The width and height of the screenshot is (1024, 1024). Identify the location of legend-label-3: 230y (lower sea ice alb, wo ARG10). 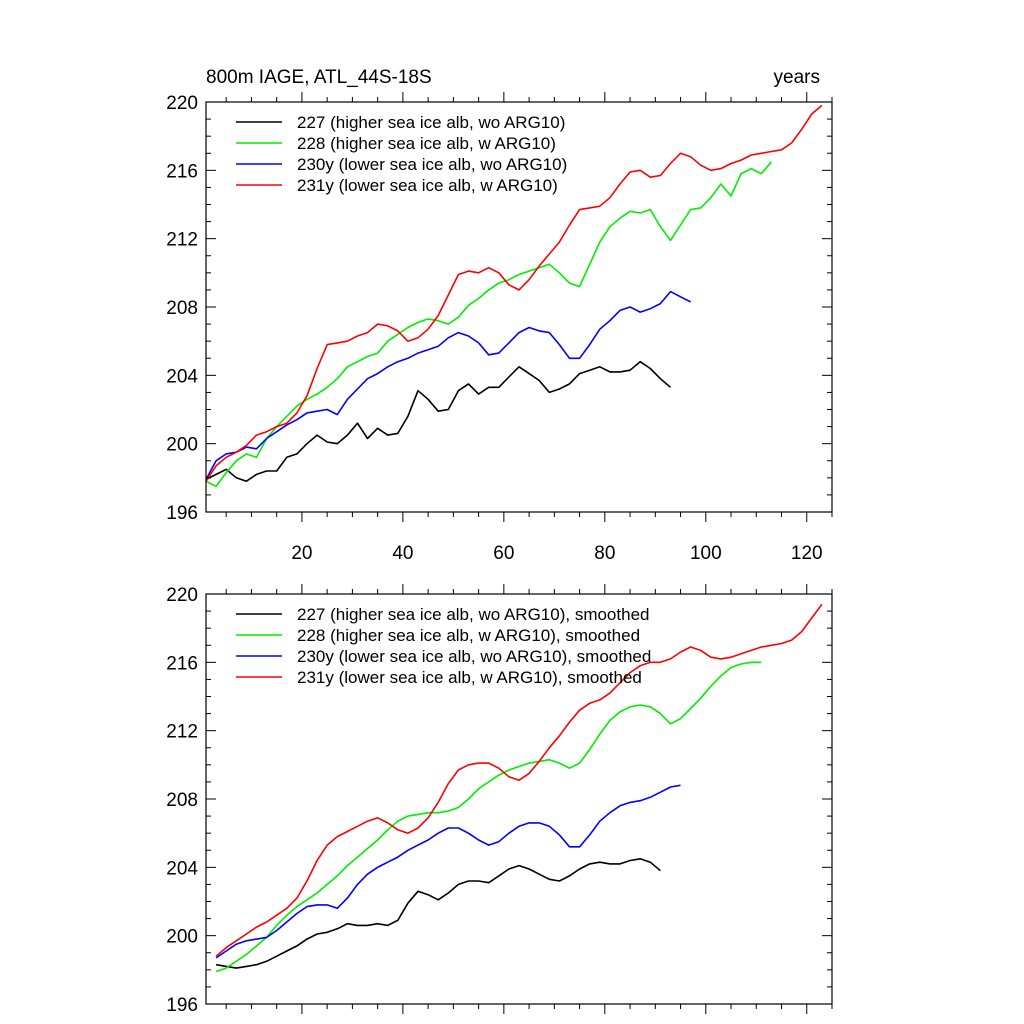
(432, 164).